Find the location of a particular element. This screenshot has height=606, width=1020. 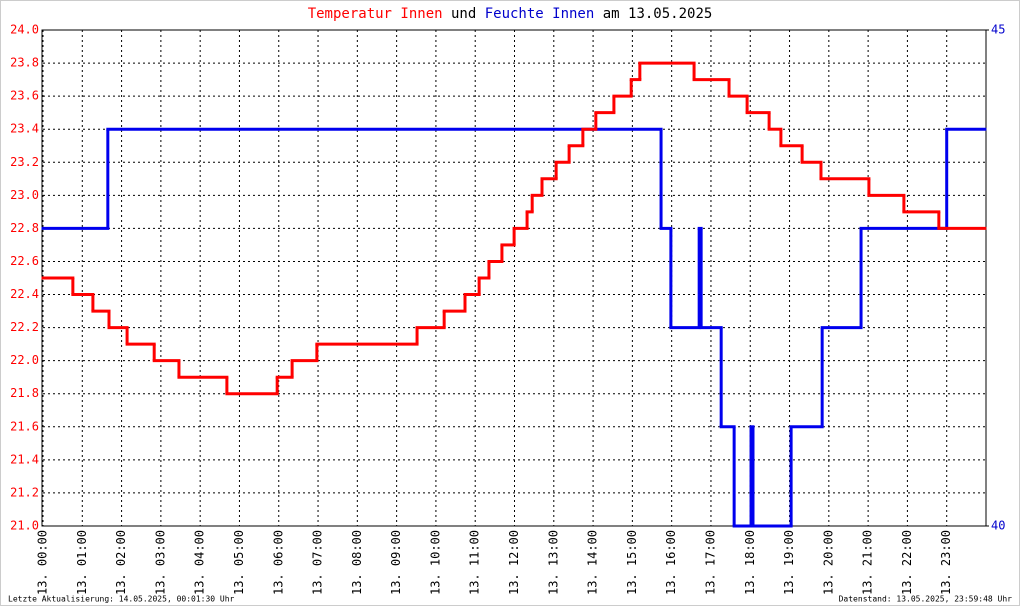

y-tick-label: 23.6 is located at coordinates (24, 96).